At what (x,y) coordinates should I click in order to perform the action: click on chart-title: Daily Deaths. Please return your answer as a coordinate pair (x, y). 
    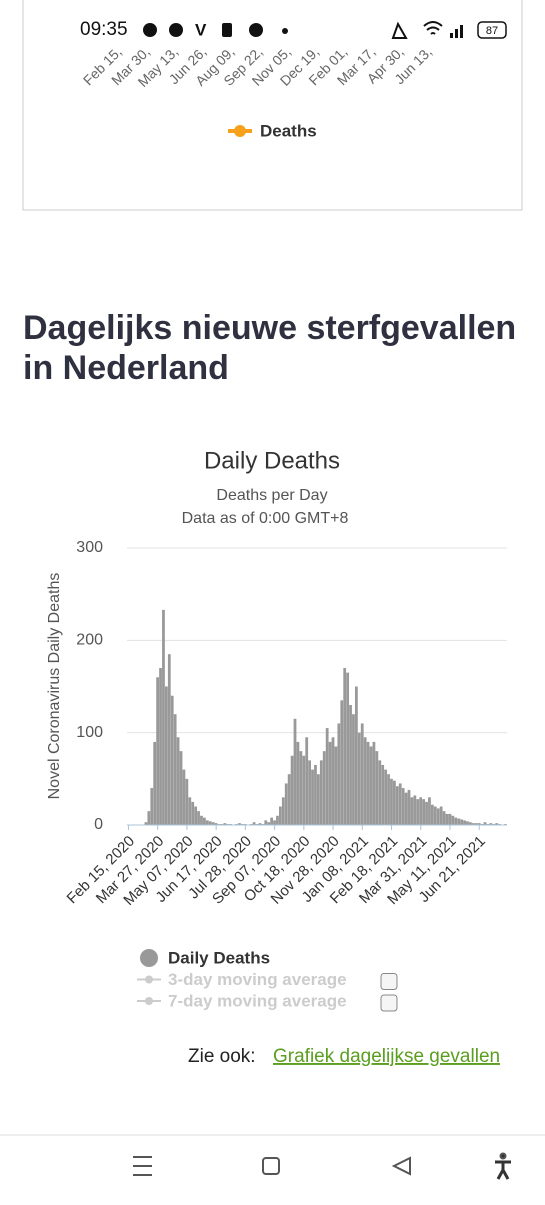
    Looking at the image, I should click on (272, 460).